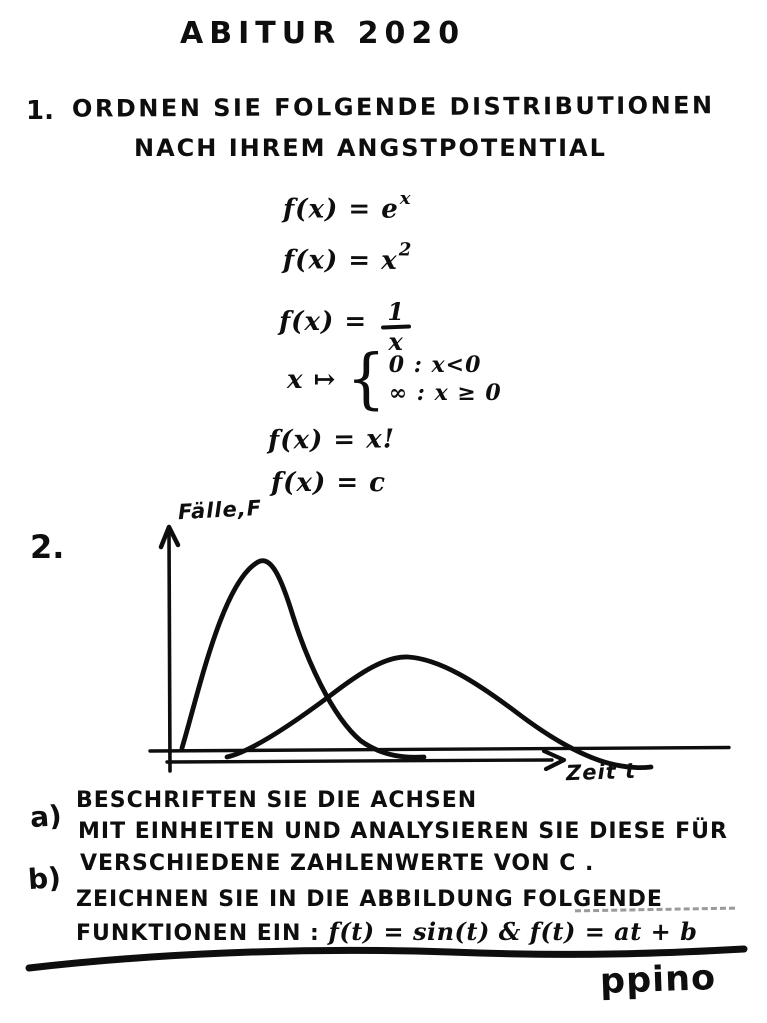 The image size is (767, 1023). Describe the element at coordinates (169, 537) in the screenshot. I see `y-axis-arrowhead` at that location.